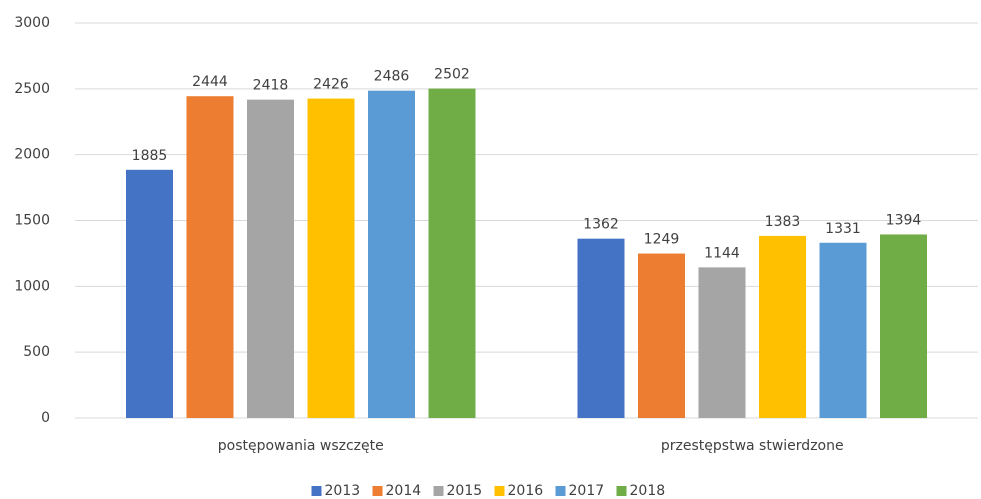 This screenshot has height=499, width=981. What do you see at coordinates (45, 418) in the screenshot?
I see `y-tick-label: 0` at bounding box center [45, 418].